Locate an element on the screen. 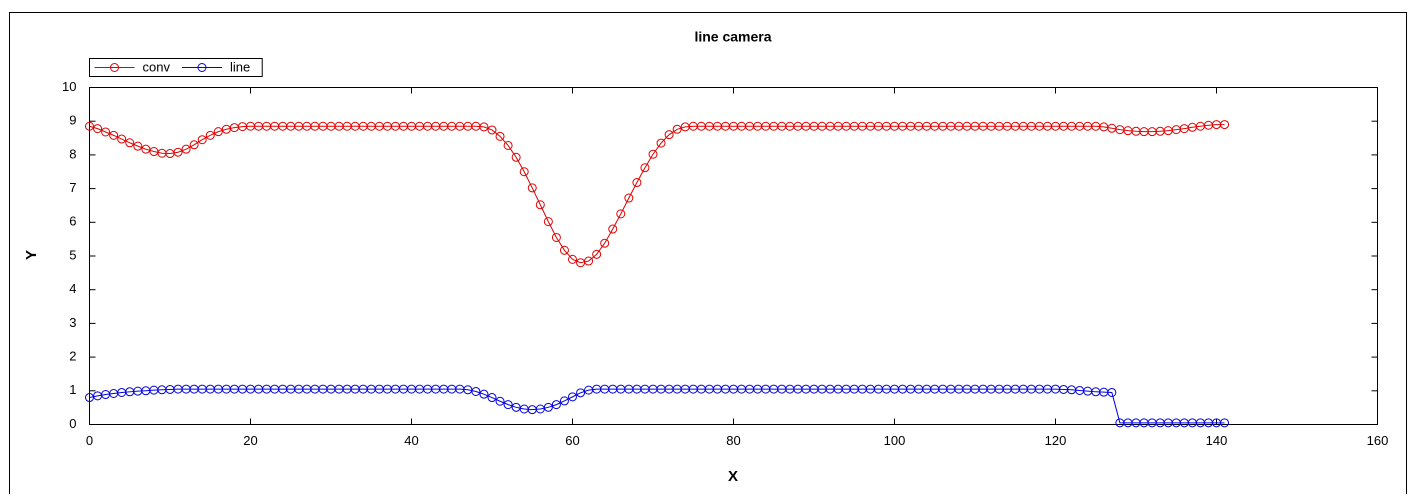 The width and height of the screenshot is (1414, 499). x-tick-label: 120 is located at coordinates (1056, 440).